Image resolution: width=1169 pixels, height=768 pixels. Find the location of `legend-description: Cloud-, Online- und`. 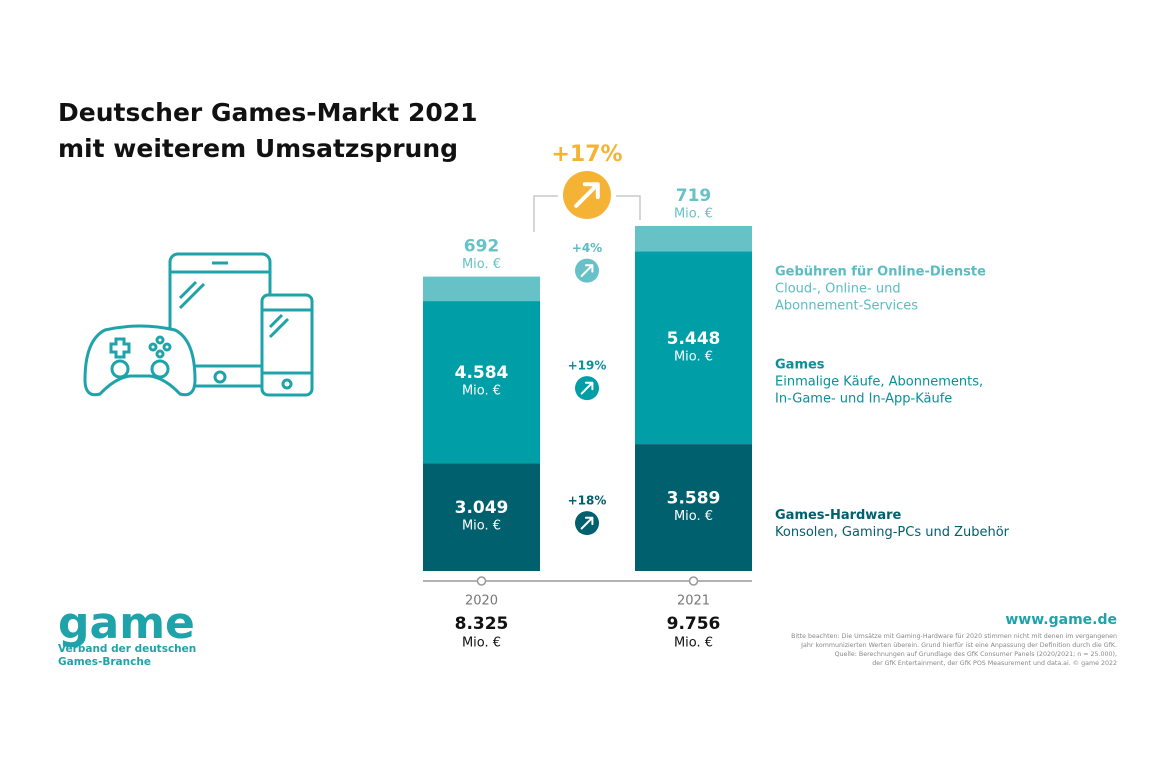

legend-description: Cloud-, Online- und is located at coordinates (838, 288).